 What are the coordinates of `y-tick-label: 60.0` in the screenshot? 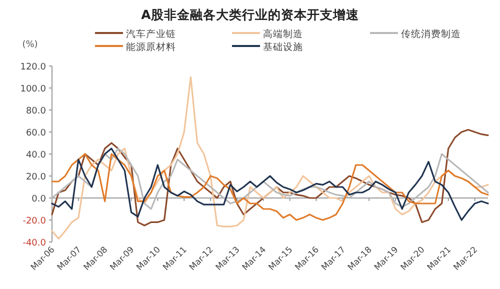 It's located at (36, 133).